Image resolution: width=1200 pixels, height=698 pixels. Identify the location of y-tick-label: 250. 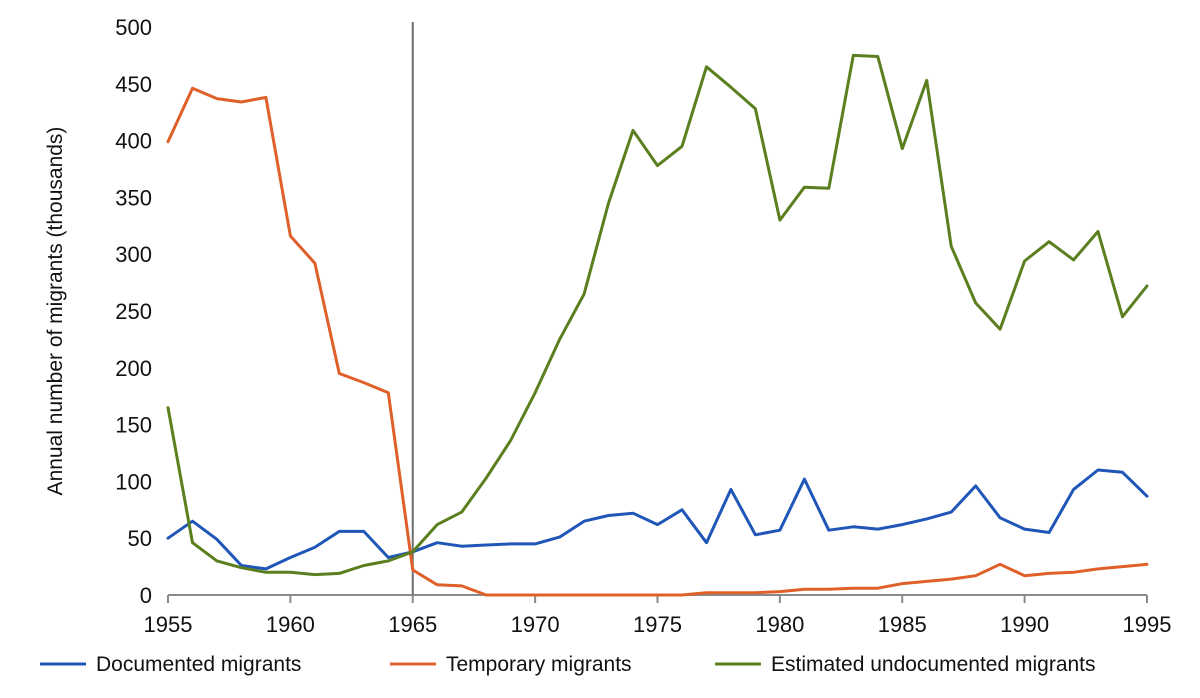
(133, 311).